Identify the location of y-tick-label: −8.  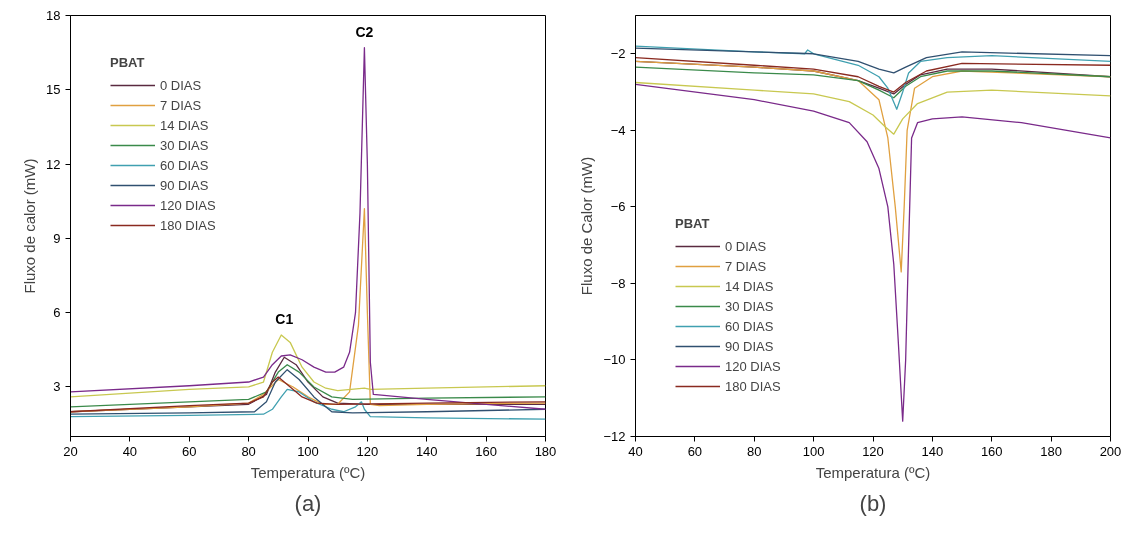
(618, 283).